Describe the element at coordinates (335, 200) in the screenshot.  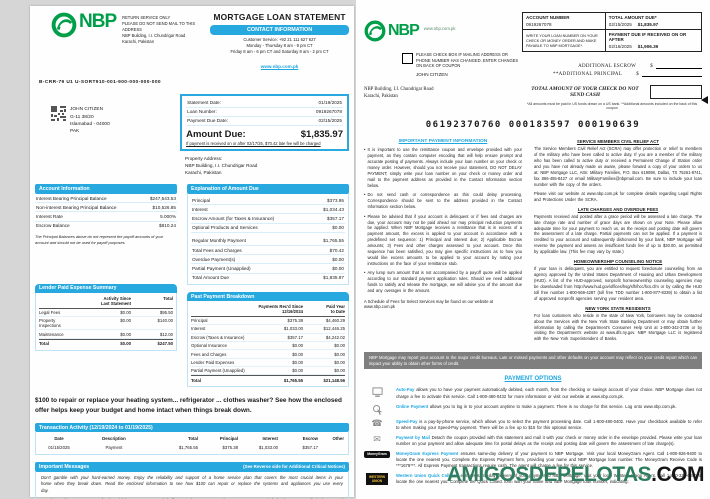
I see `value: $373.95` at that location.